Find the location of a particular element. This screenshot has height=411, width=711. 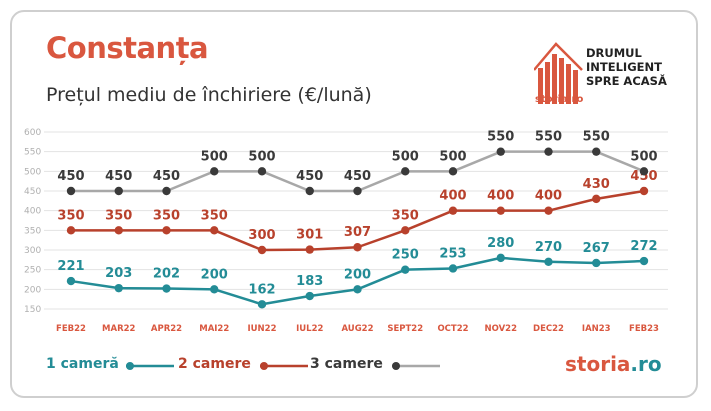

data-label-2-camere: 307 is located at coordinates (357, 232).